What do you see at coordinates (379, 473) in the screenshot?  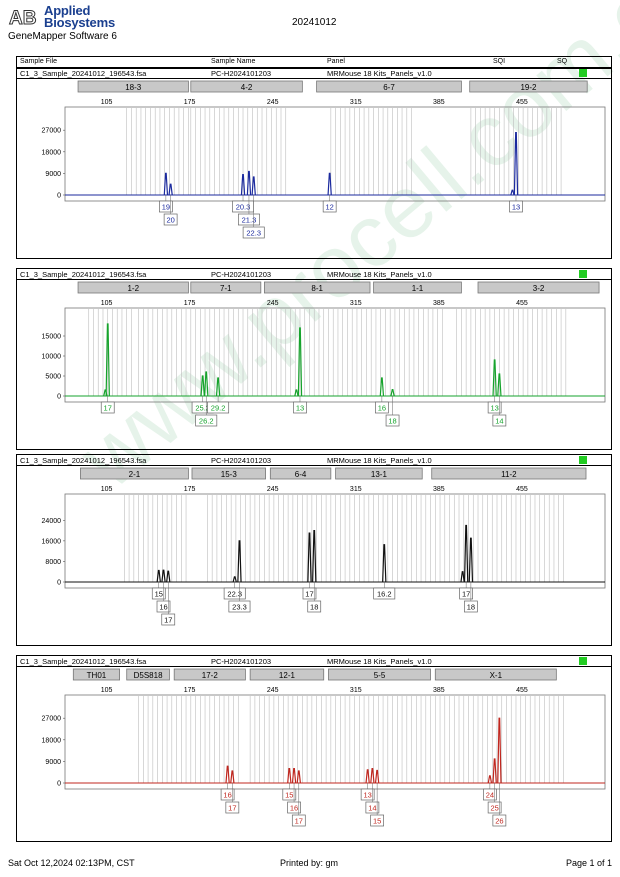 I see `locus-marker-13-1: 13-1` at bounding box center [379, 473].